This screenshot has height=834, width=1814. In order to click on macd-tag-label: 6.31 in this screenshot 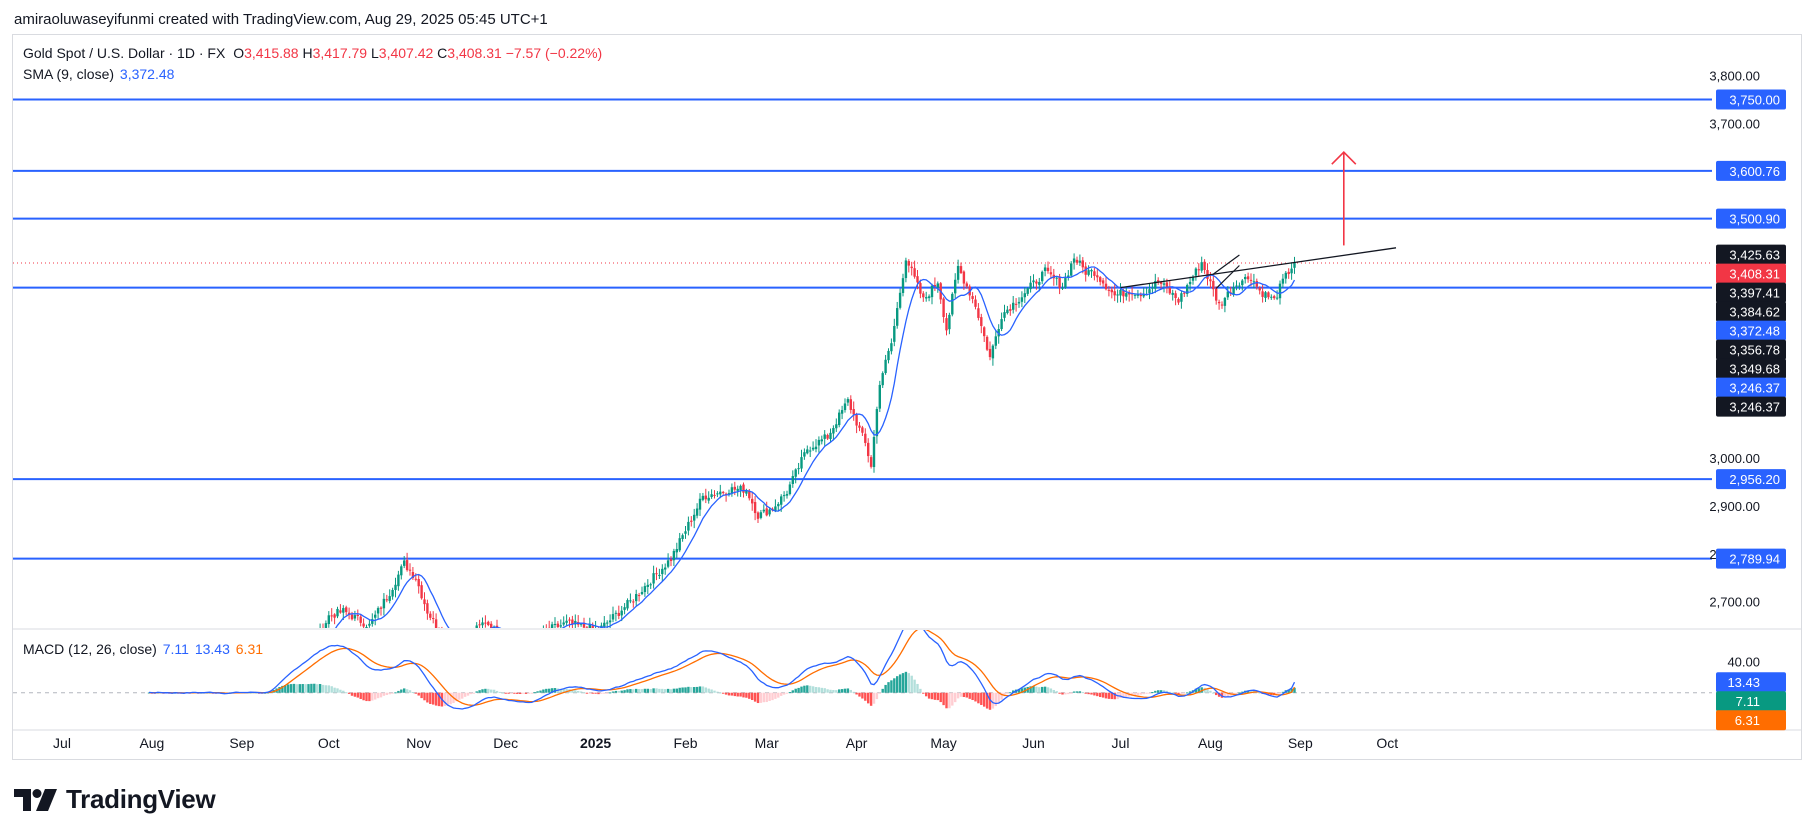, I will do `click(1747, 720)`.